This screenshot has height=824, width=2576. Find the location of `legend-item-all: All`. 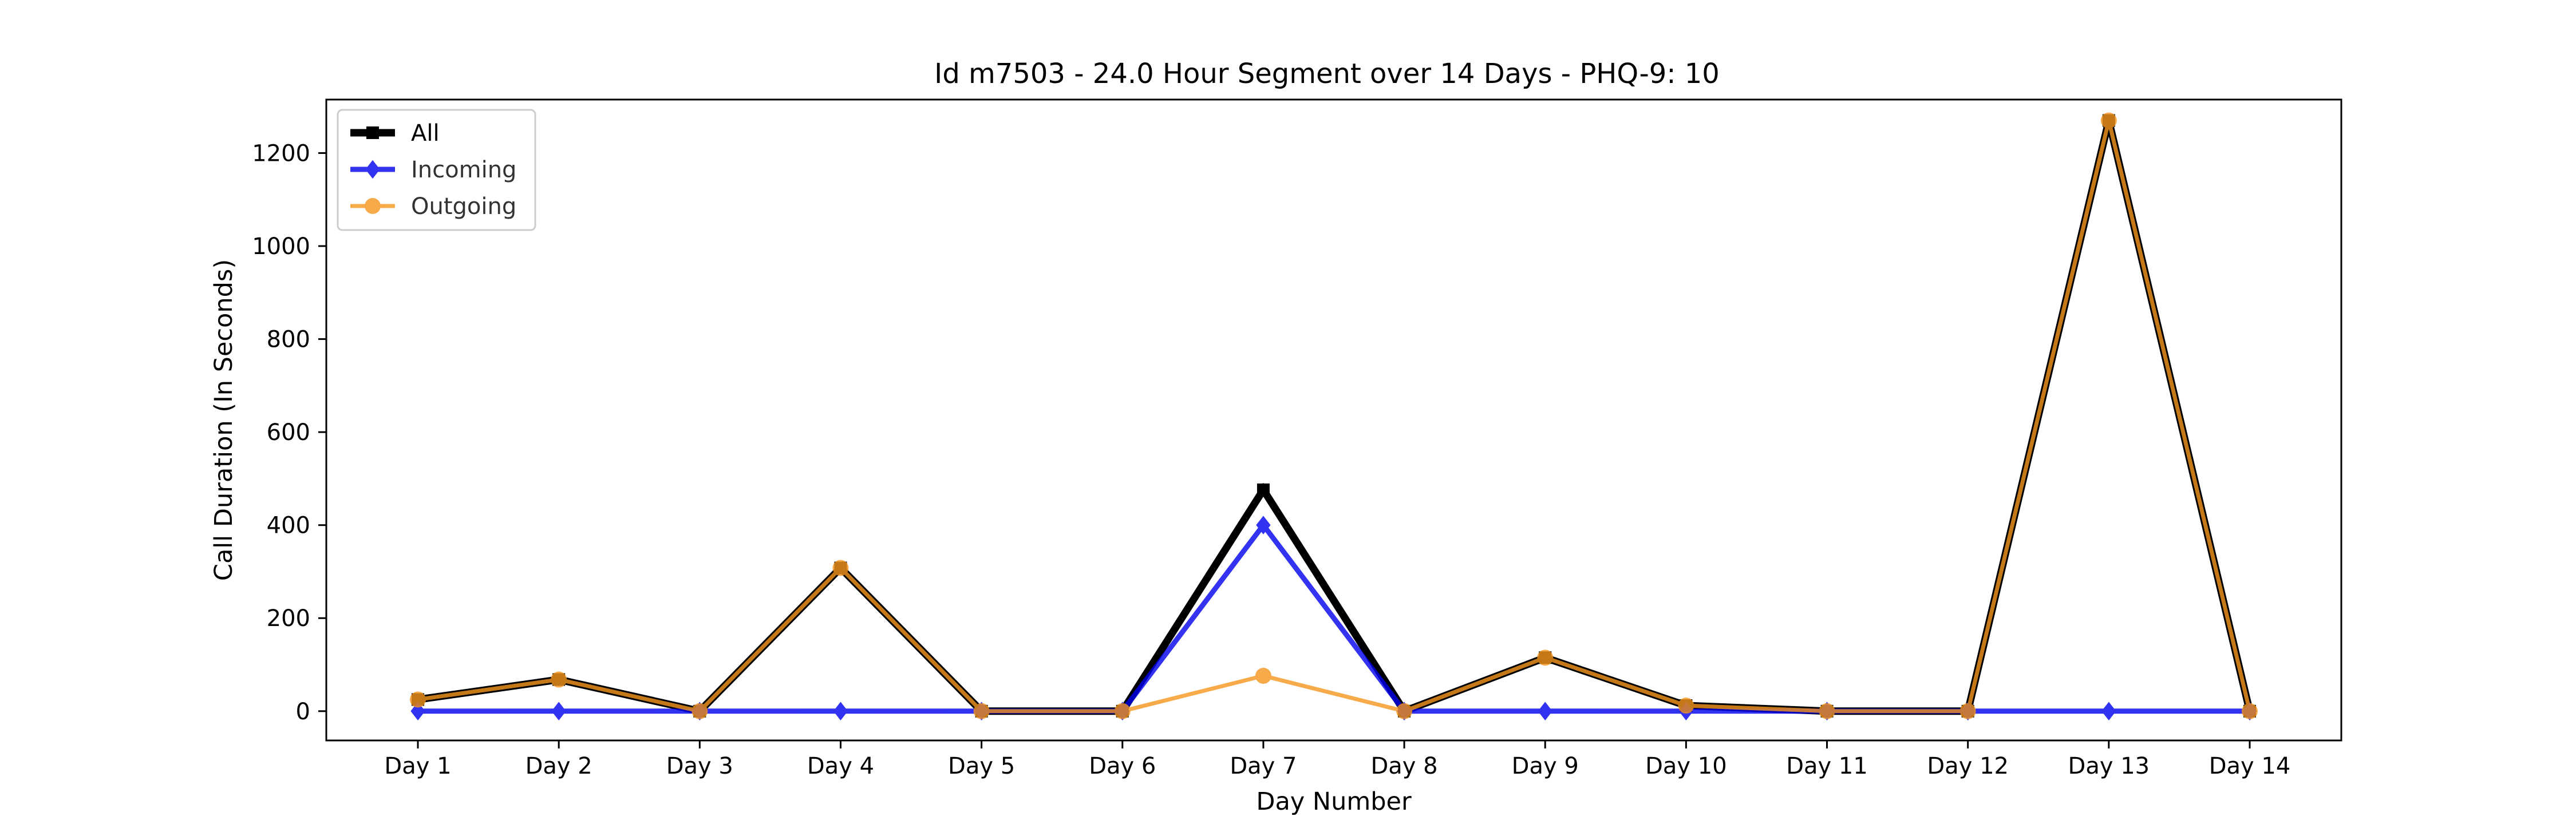

legend-item-all: All is located at coordinates (395, 133).